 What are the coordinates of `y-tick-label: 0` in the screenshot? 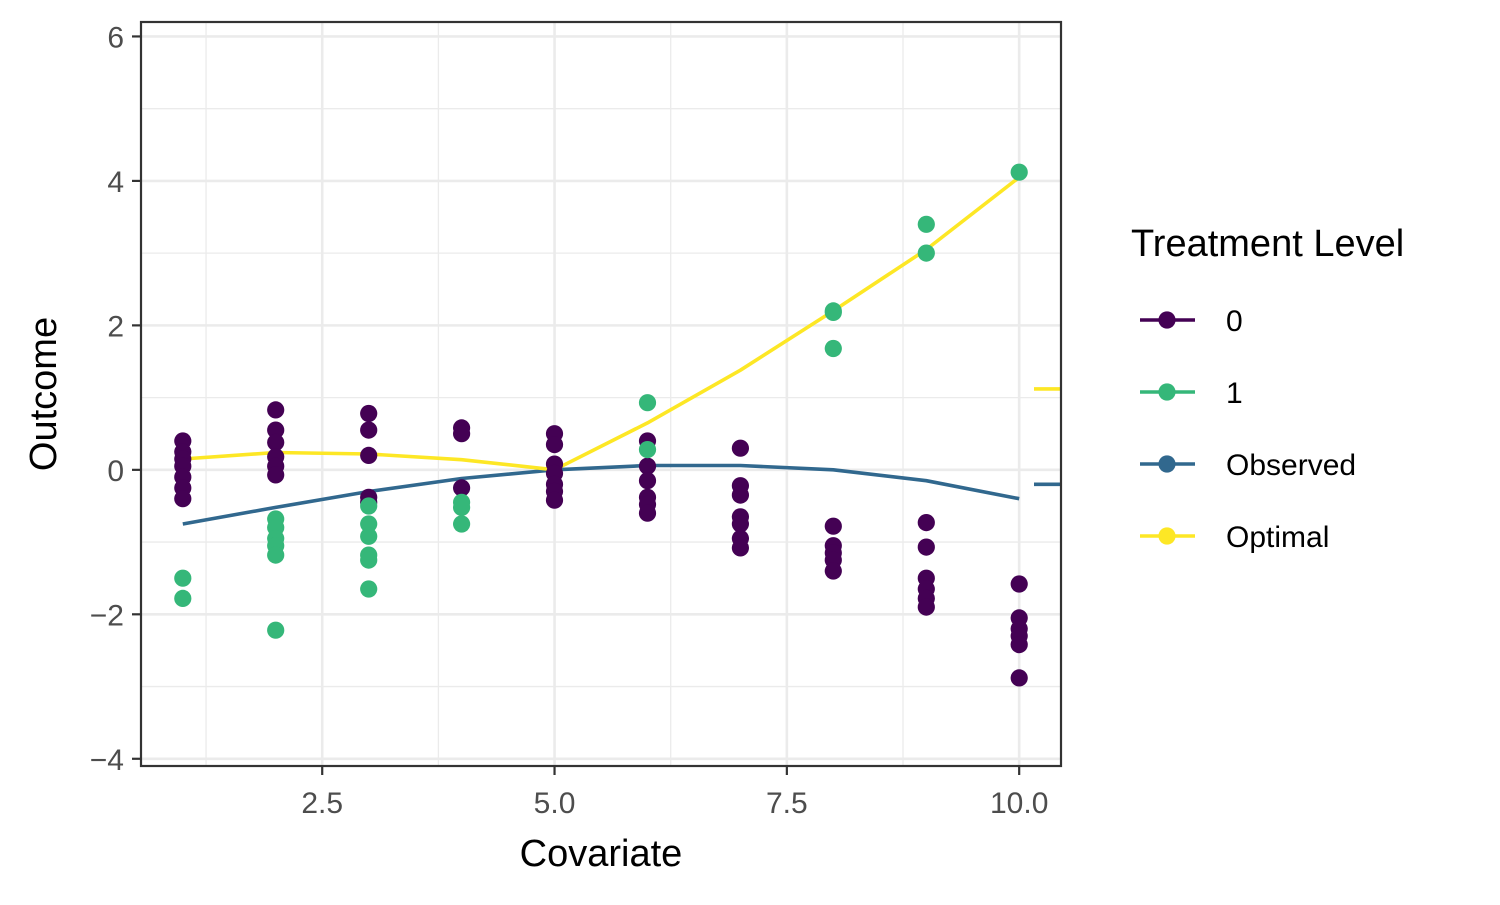 It's located at (115, 471).